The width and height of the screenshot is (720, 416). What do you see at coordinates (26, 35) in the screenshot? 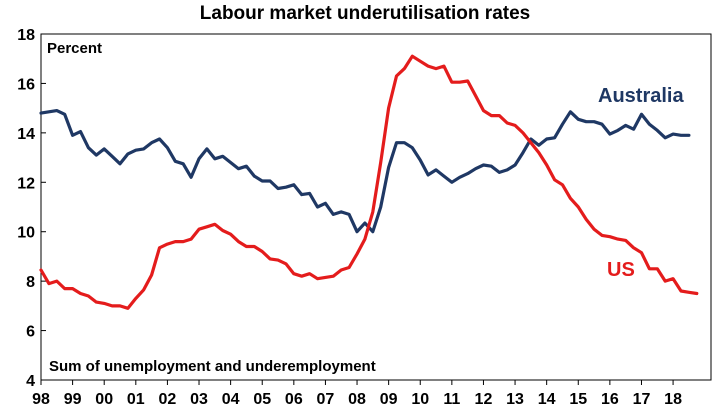
I see `y-tick-label: 18` at bounding box center [26, 35].